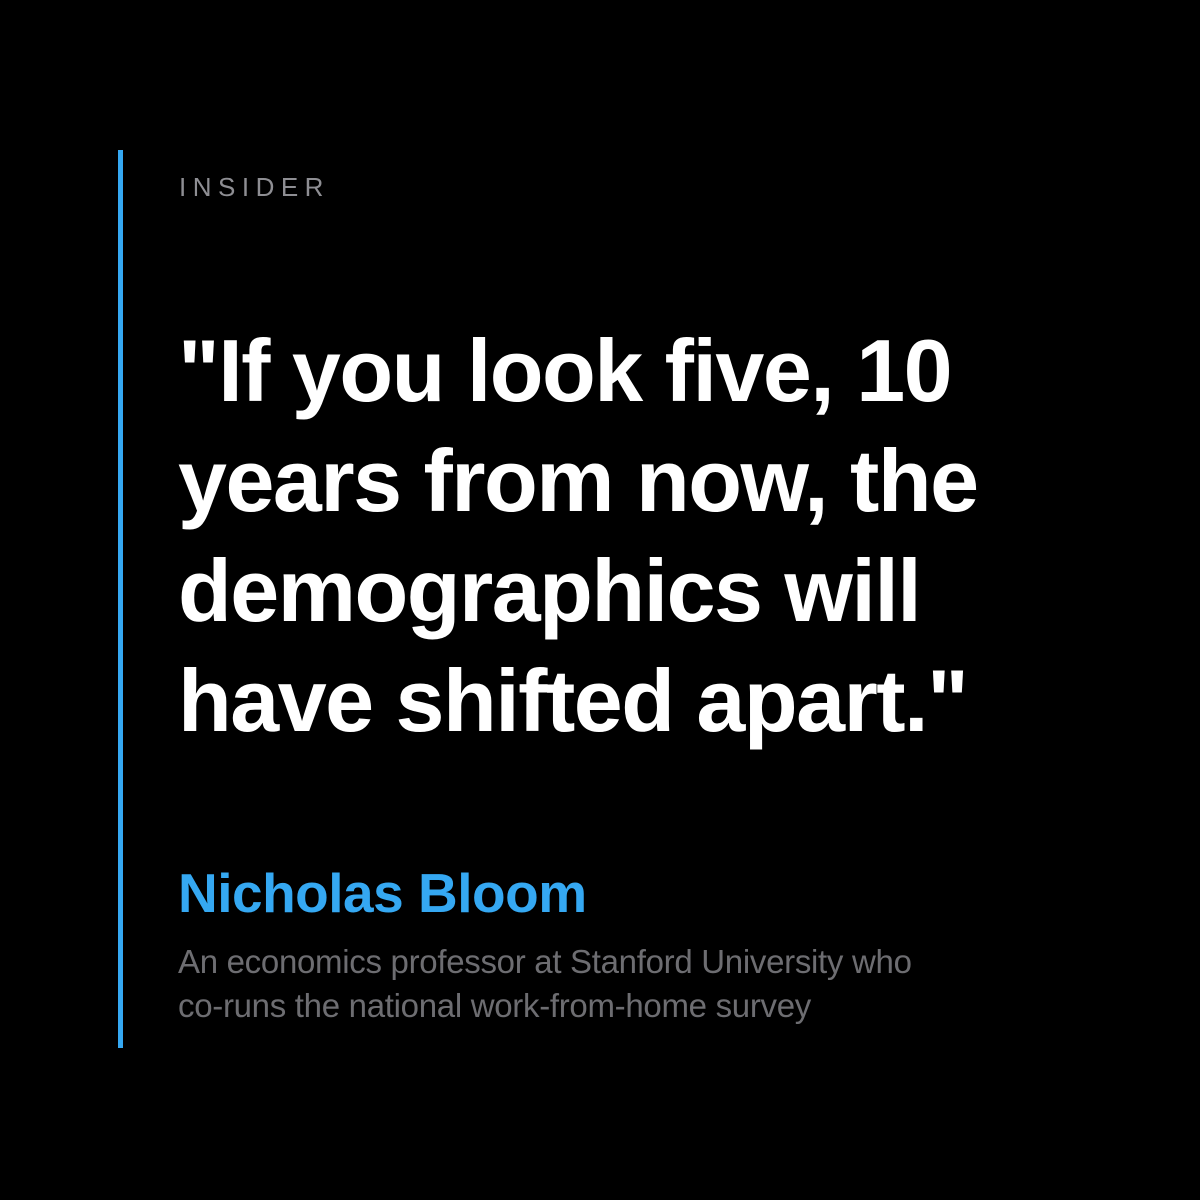 The height and width of the screenshot is (1200, 1200). Describe the element at coordinates (565, 370) in the screenshot. I see `quote-line-1: "If you look five, 10` at that location.